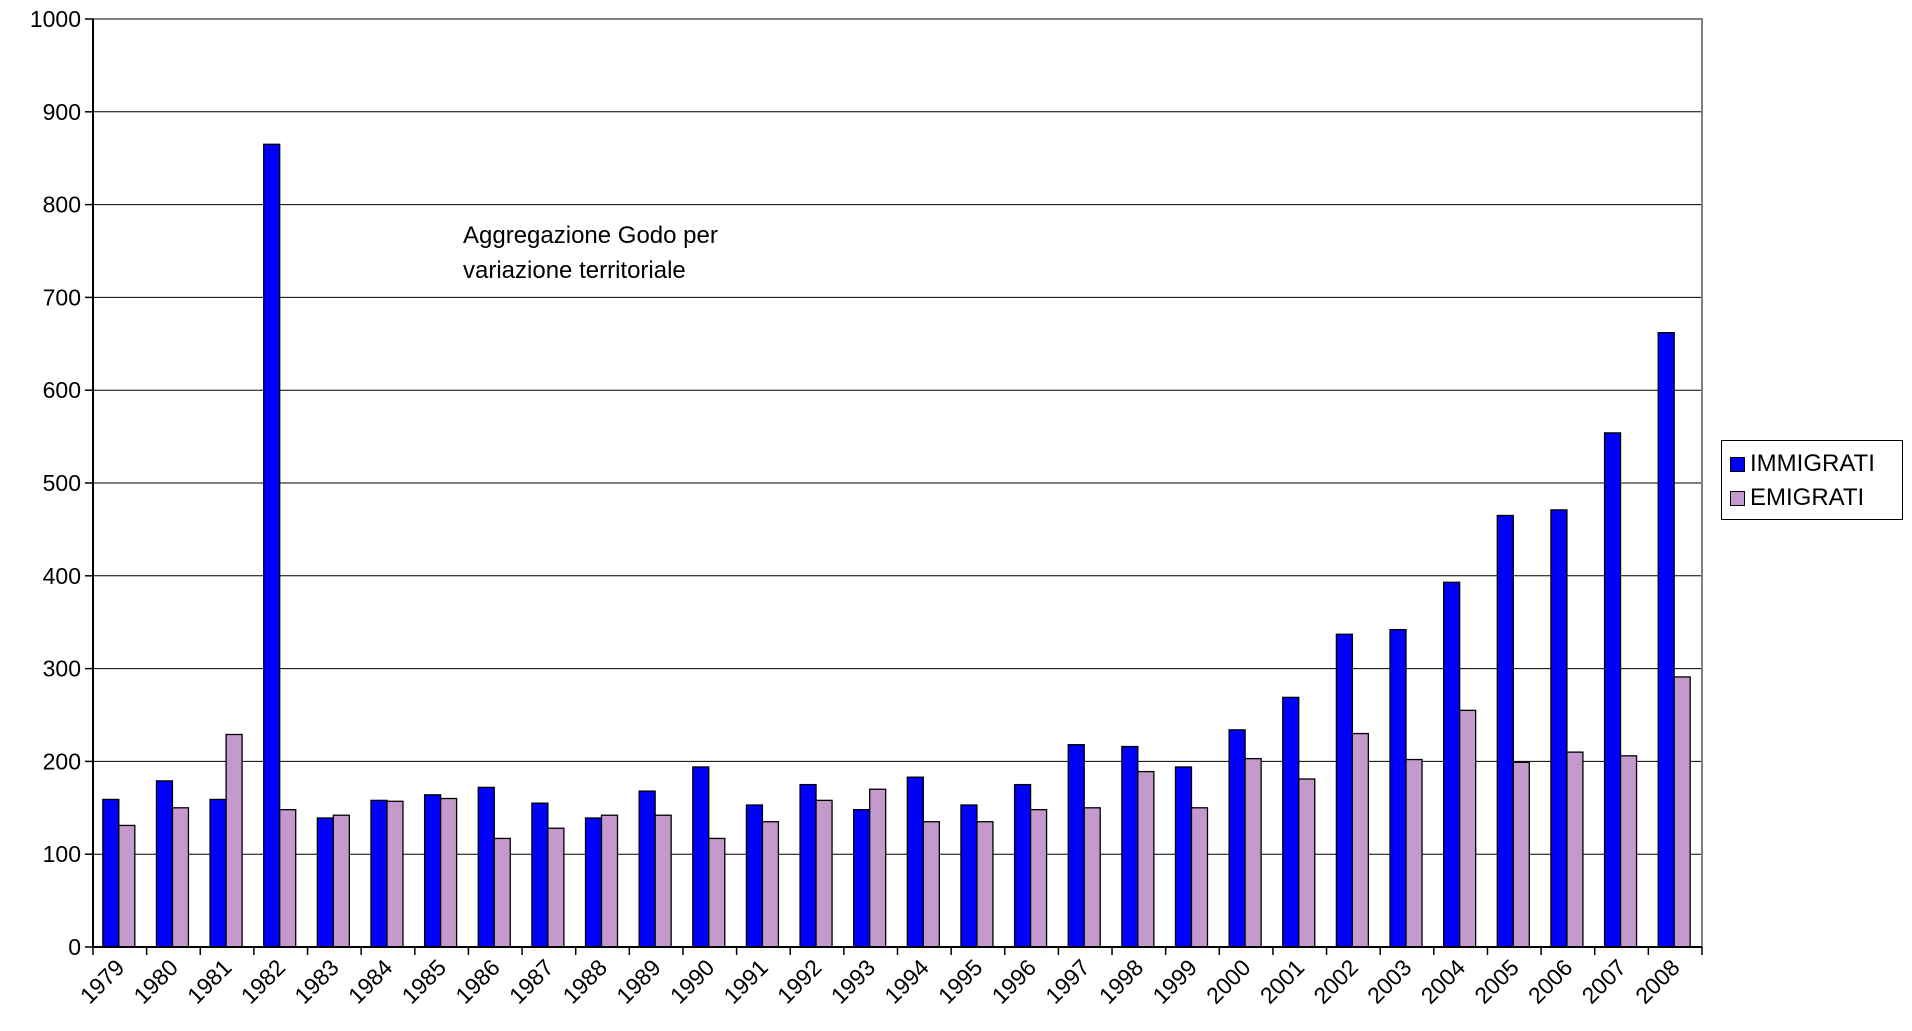 The image size is (1912, 1031). What do you see at coordinates (288, 878) in the screenshot?
I see `bar-emigrati-1982` at bounding box center [288, 878].